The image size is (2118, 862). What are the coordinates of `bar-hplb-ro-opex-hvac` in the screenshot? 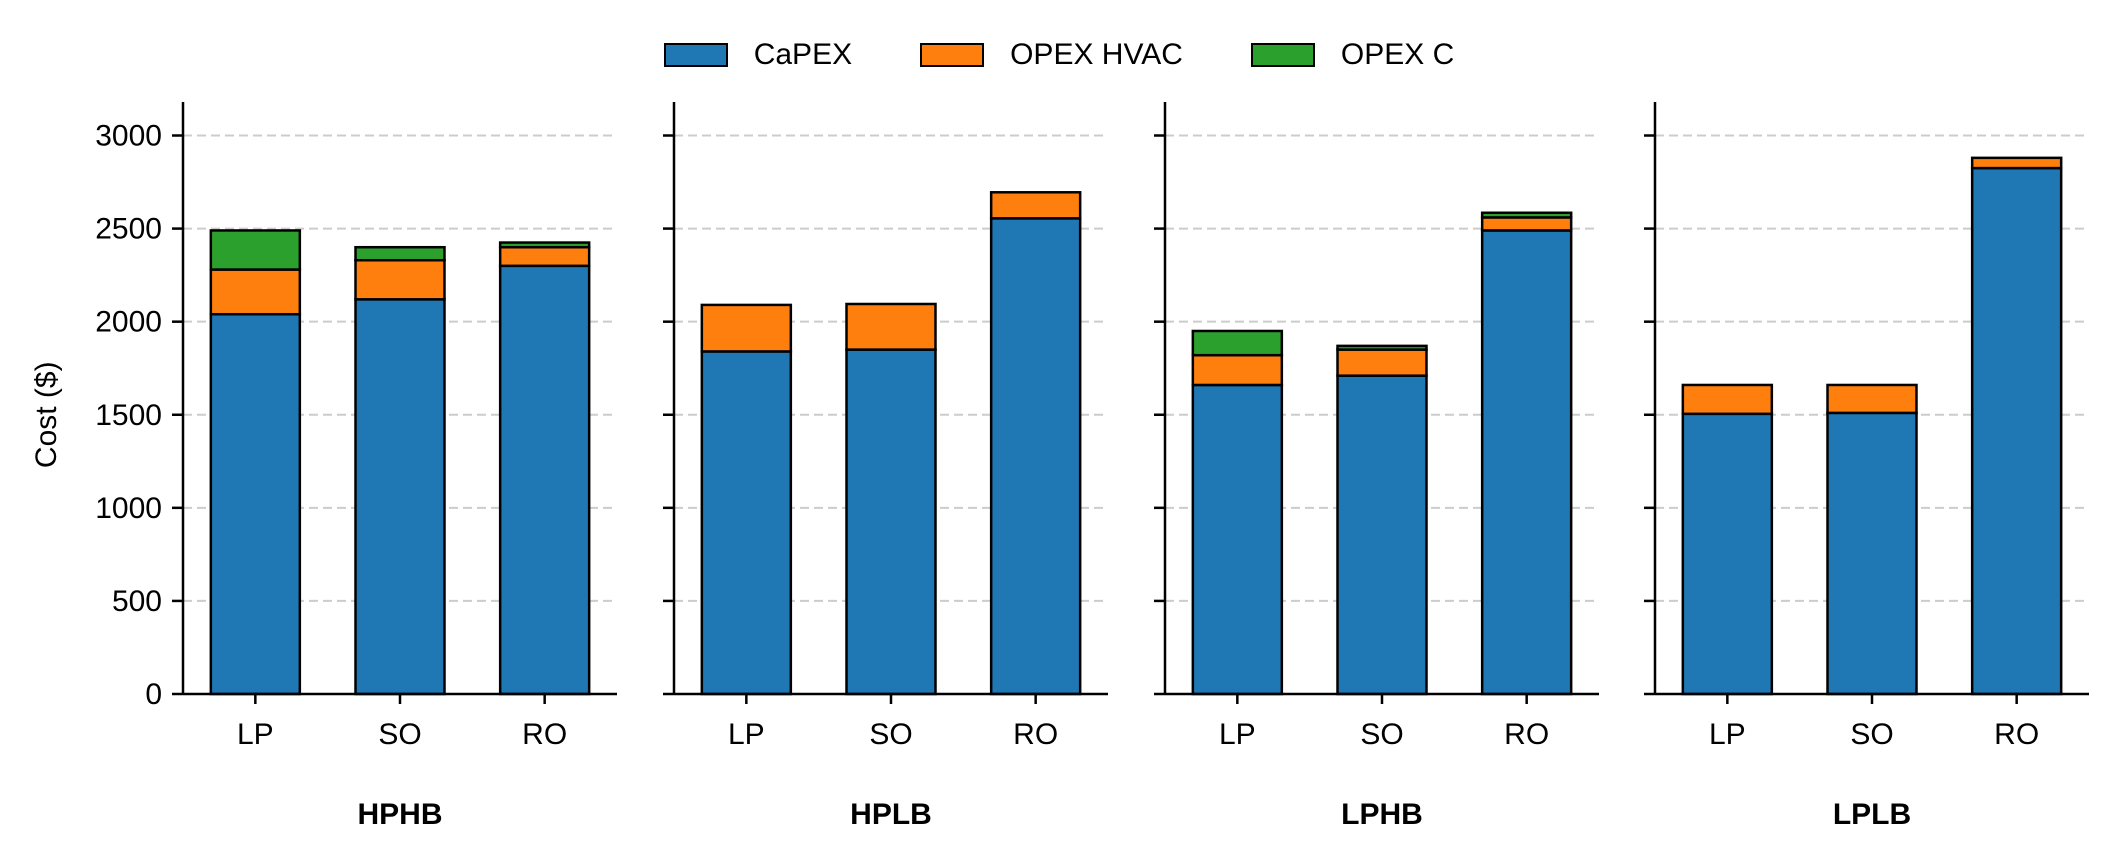 It's located at (1035, 205).